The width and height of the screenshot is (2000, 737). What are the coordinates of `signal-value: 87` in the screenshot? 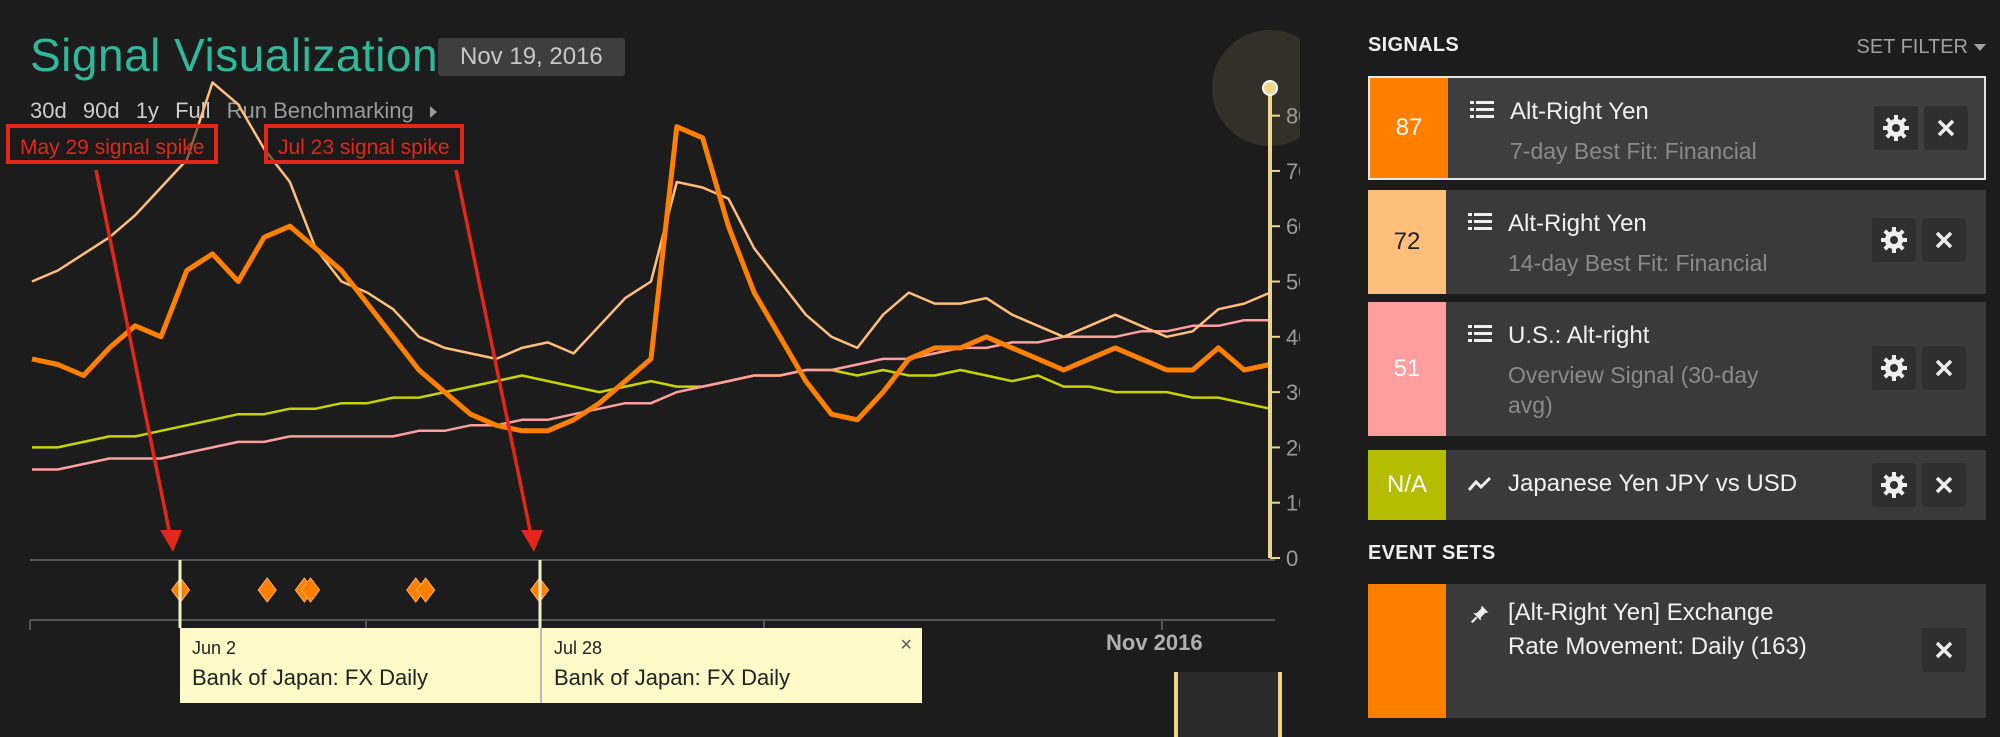 It's located at (1409, 127).